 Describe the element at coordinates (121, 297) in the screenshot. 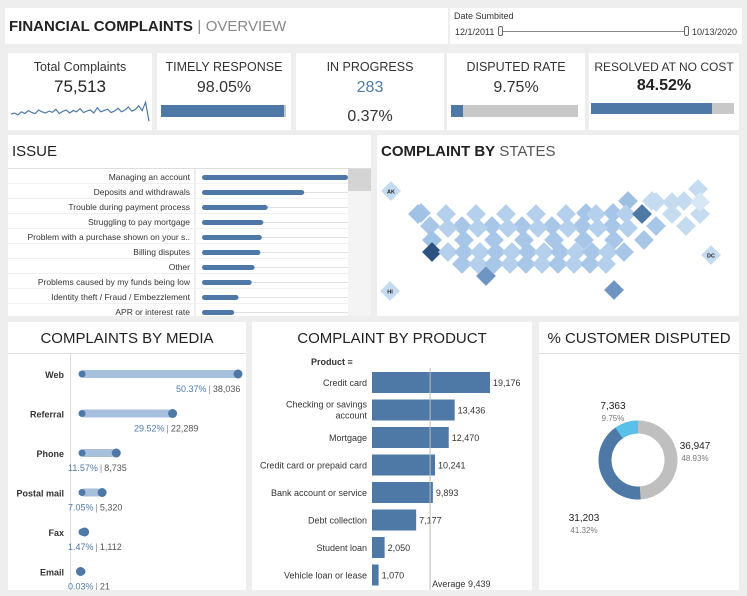

I see `issue-label: Identity theft / Fraud / Embezzlement` at that location.